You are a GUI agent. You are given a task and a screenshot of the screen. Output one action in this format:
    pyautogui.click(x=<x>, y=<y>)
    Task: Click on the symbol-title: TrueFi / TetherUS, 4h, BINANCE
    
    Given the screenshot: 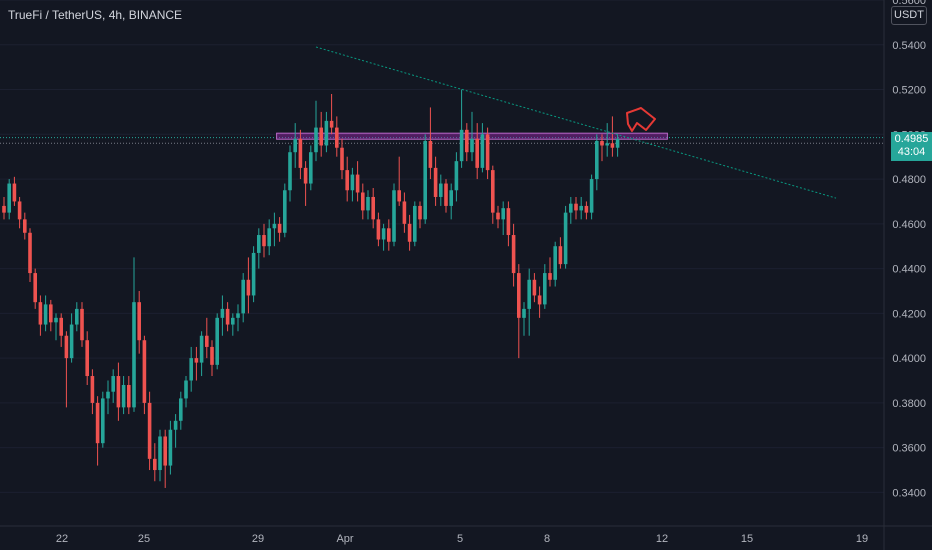 What is the action you would take?
    pyautogui.click(x=95, y=15)
    